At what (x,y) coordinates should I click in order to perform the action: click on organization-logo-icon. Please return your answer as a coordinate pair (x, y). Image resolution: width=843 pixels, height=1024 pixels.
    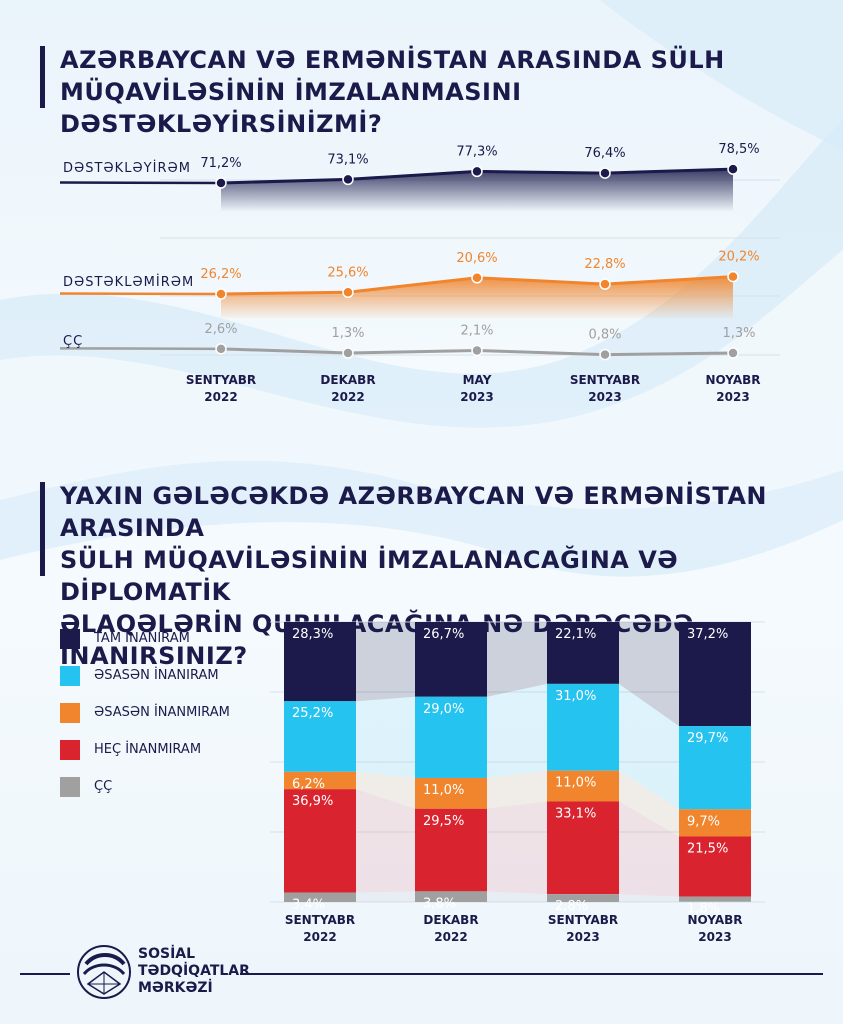
    Looking at the image, I should click on (104, 972).